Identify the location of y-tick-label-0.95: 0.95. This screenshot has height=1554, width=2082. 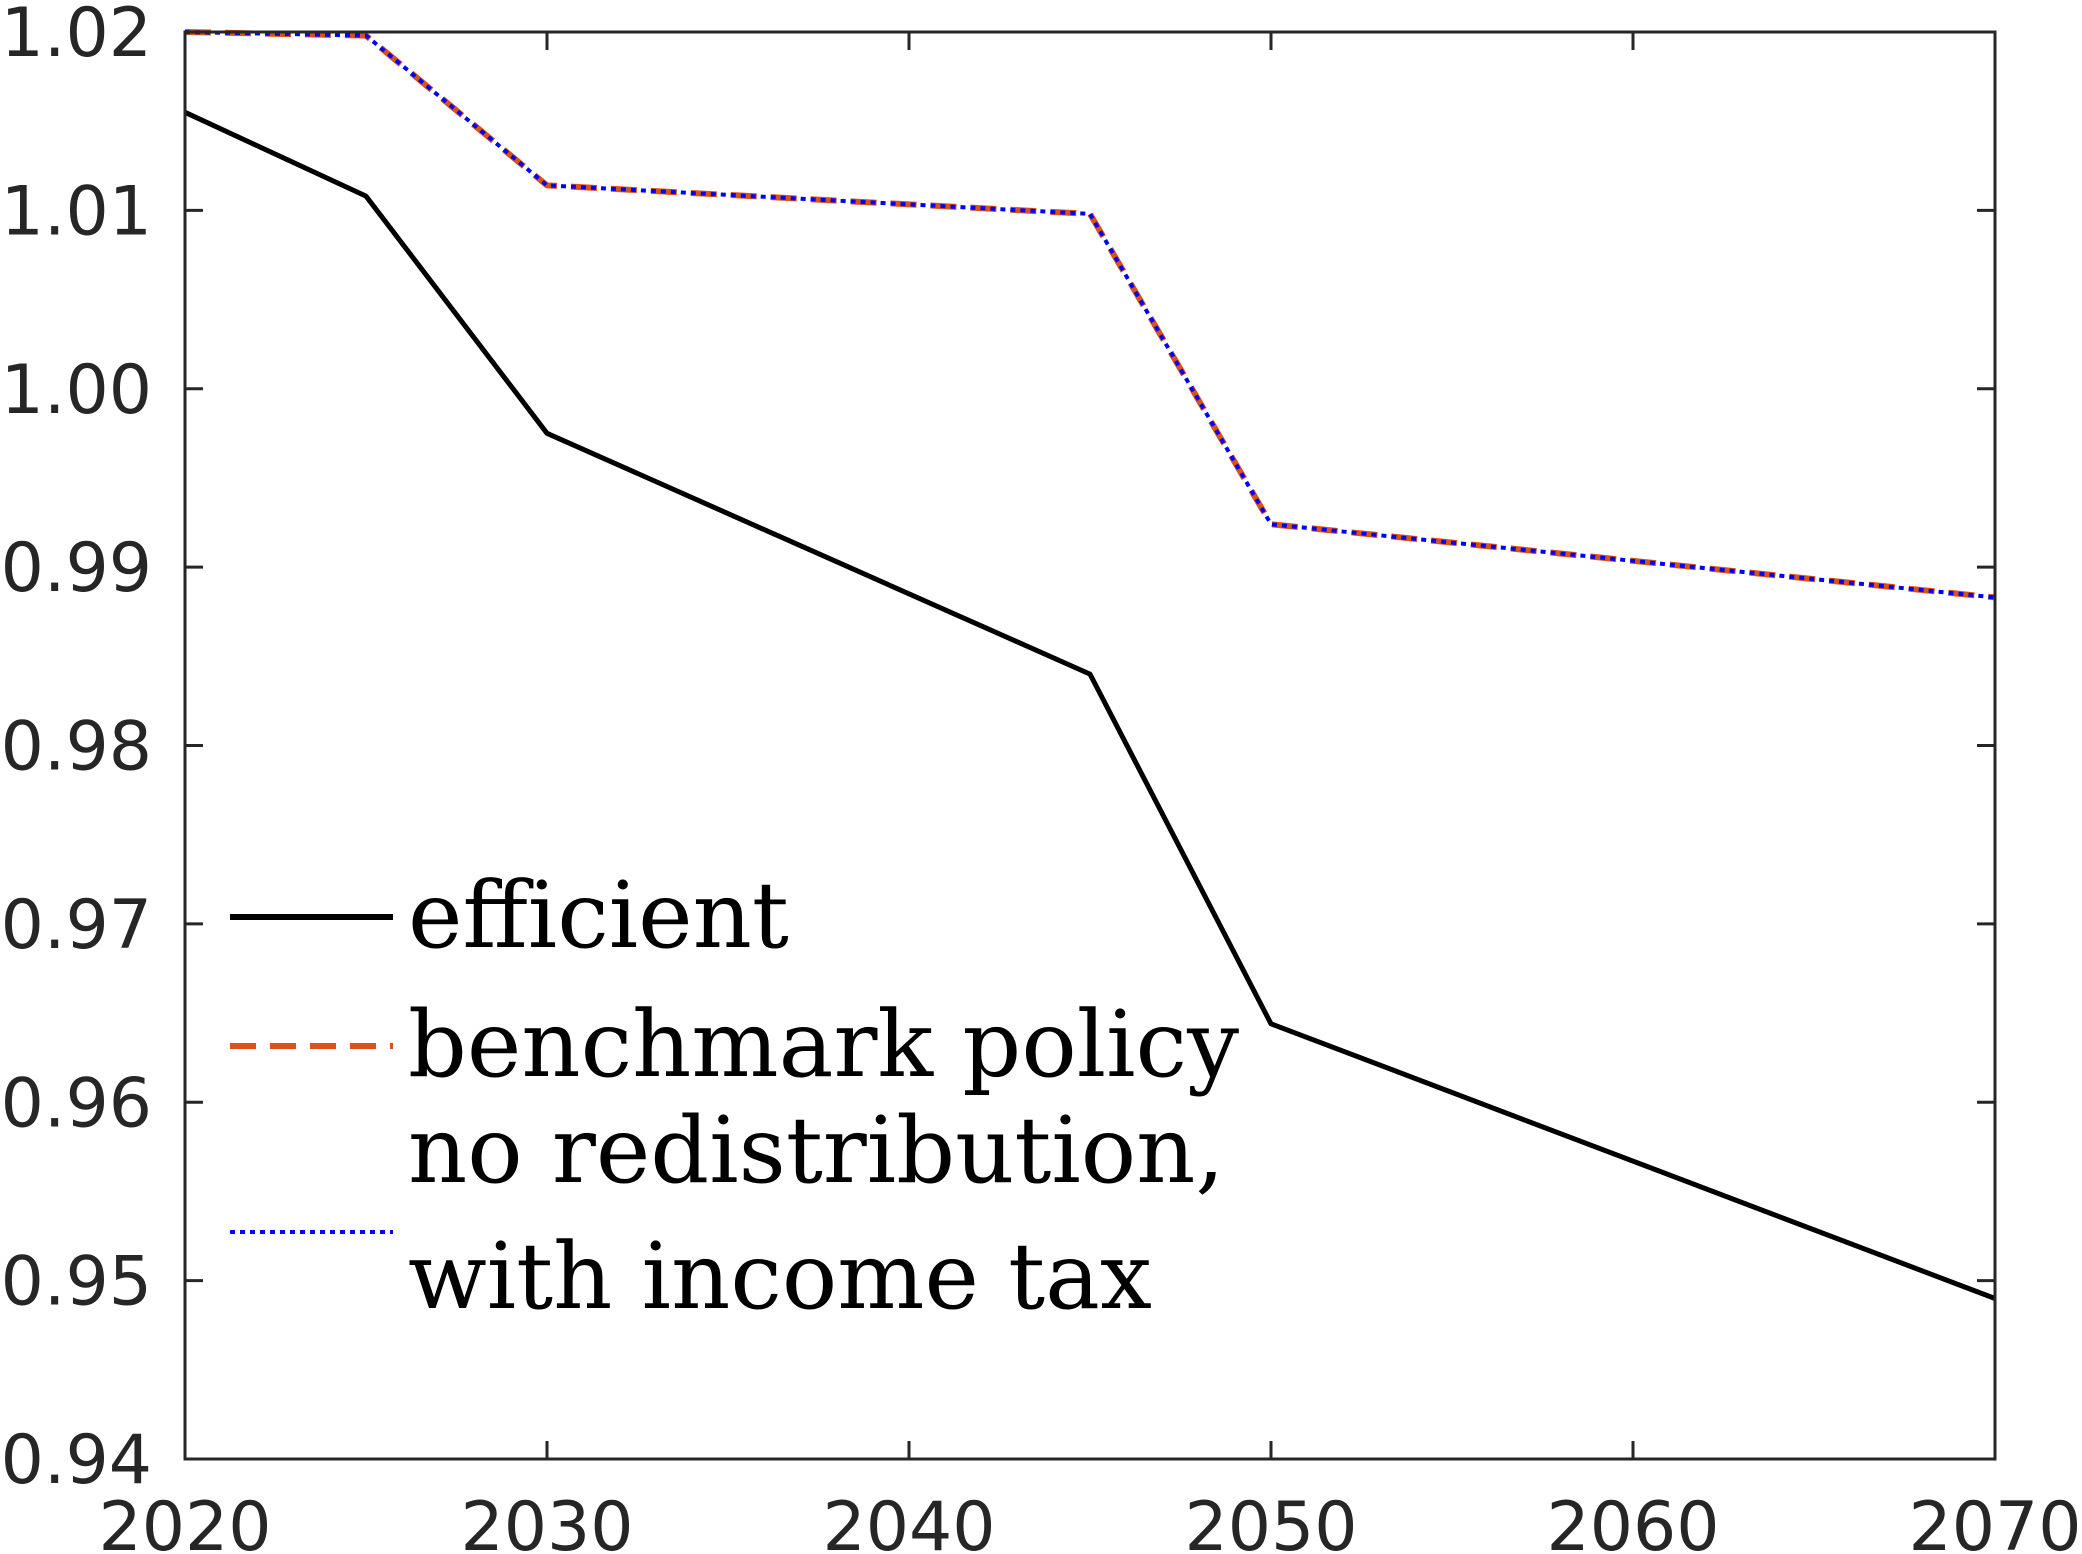
(76, 1282).